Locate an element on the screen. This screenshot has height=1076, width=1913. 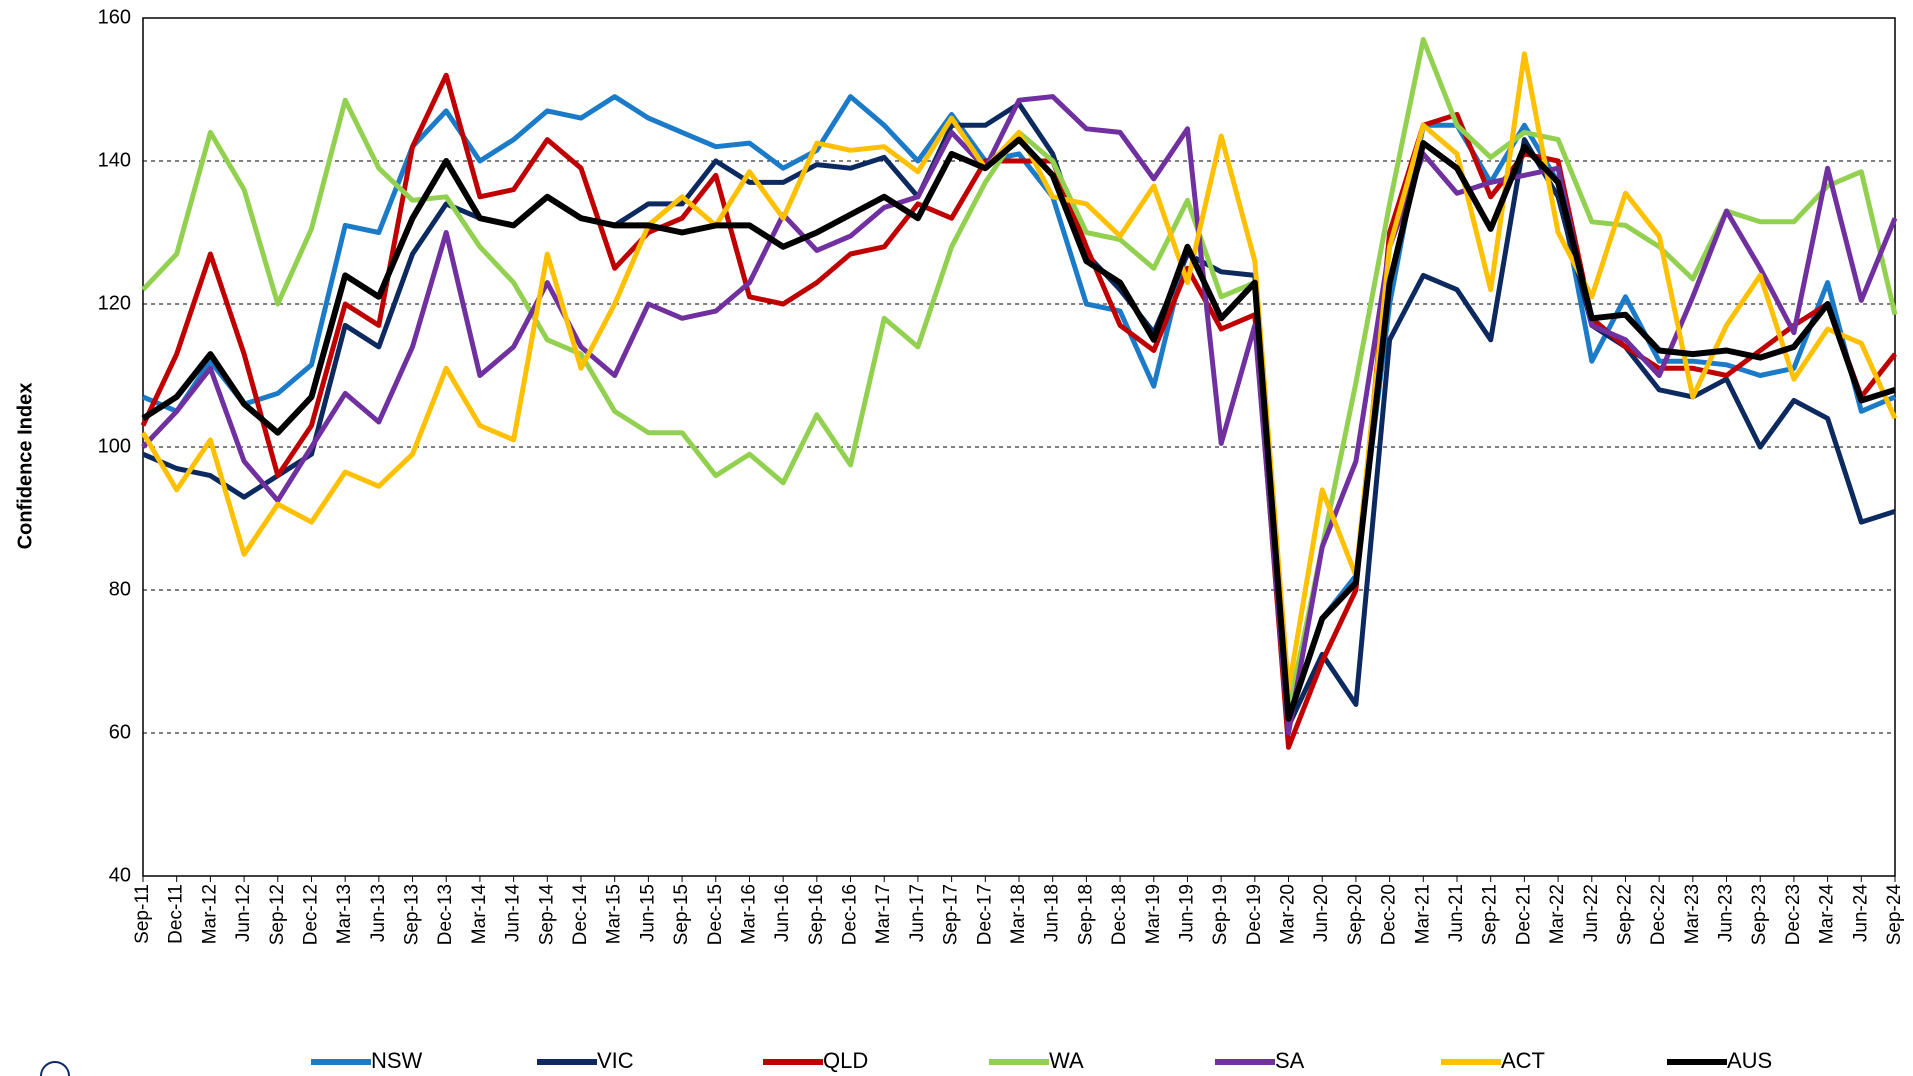
y-tick-label: 60 is located at coordinates (120, 732).